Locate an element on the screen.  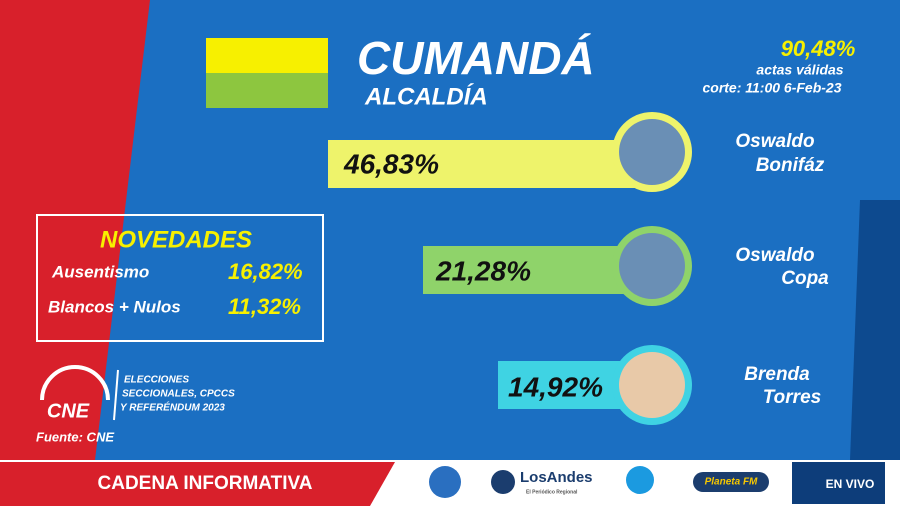
partner-tag: El Periódico Regional is located at coordinates (552, 492).